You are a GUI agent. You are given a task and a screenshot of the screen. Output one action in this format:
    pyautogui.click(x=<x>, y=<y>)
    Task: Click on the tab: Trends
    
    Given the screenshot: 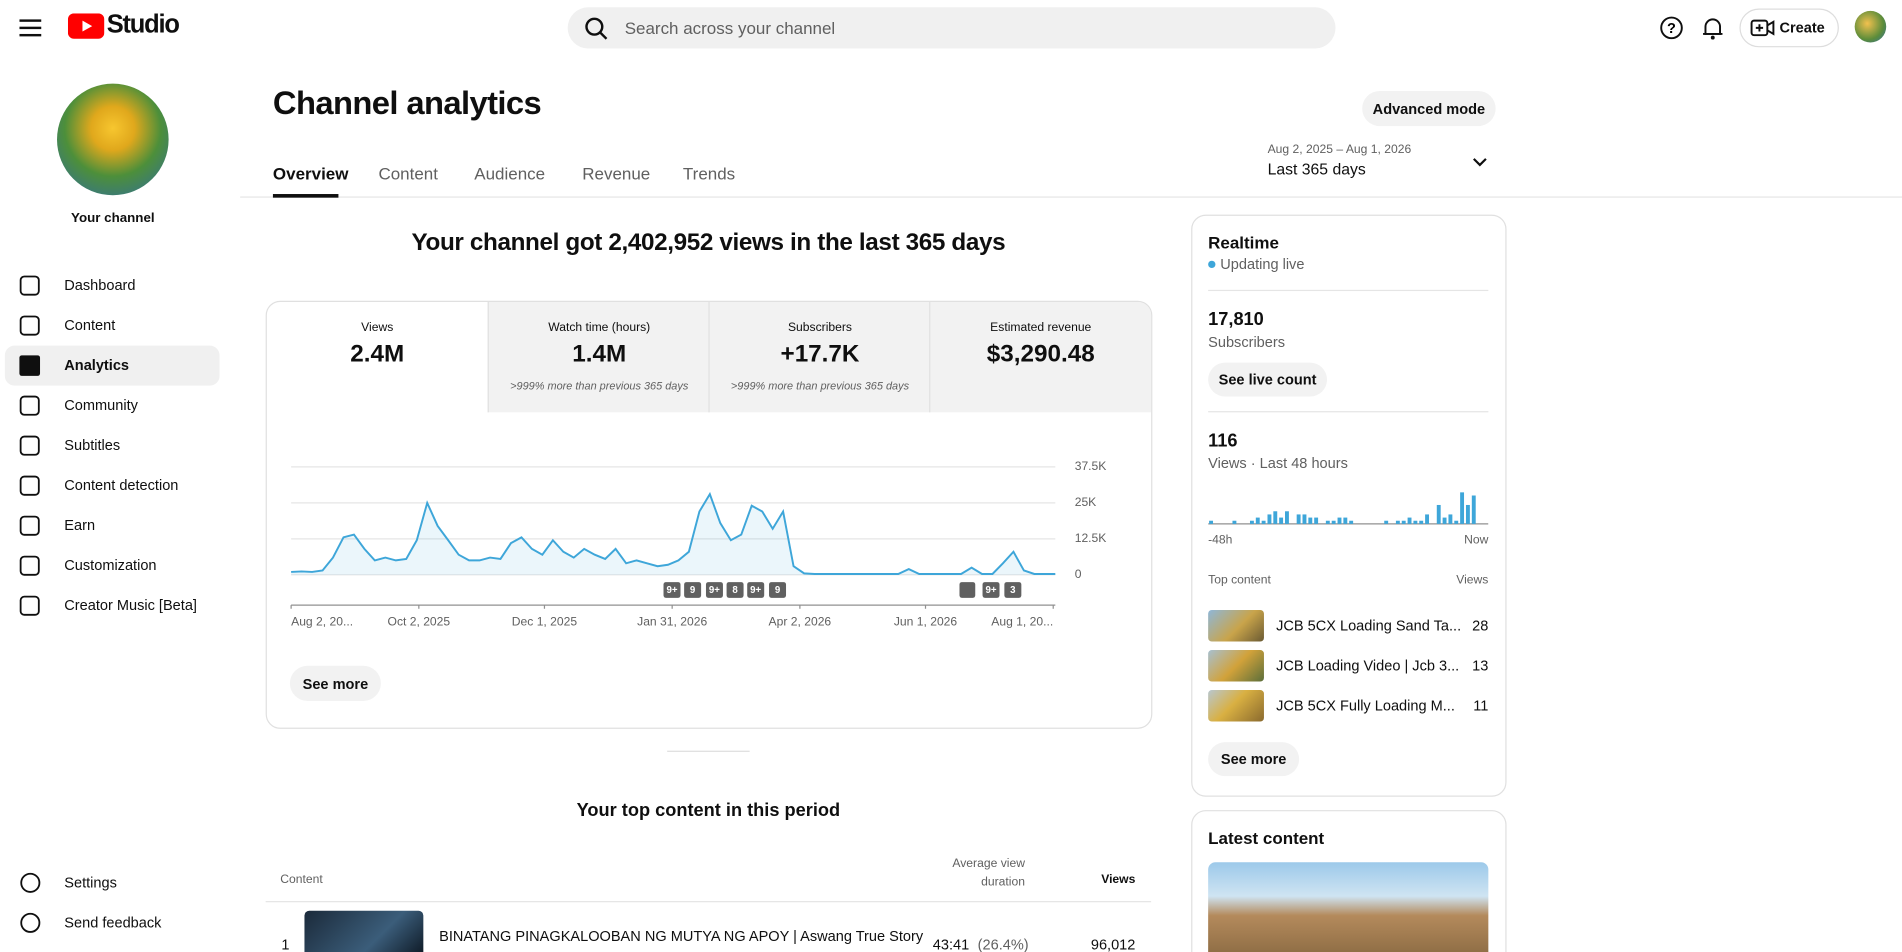 What is the action you would take?
    pyautogui.click(x=709, y=173)
    